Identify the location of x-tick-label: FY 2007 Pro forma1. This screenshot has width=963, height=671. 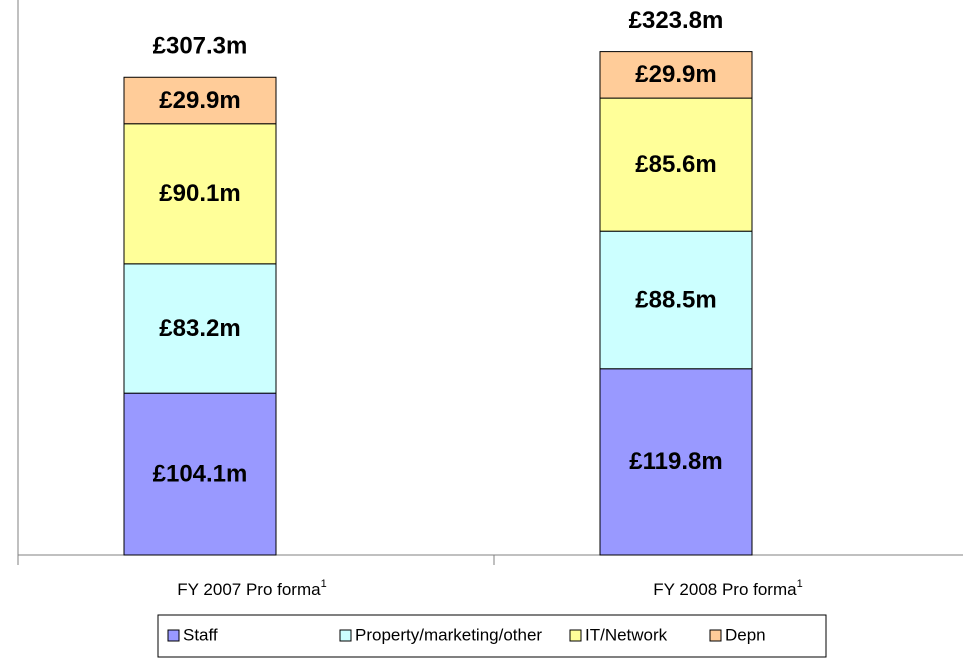
(251, 589).